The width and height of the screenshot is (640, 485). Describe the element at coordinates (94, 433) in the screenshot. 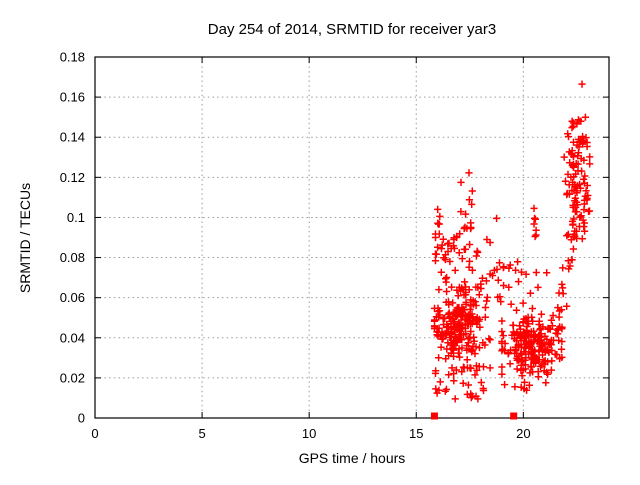

I see `x-tick-label: 0` at that location.